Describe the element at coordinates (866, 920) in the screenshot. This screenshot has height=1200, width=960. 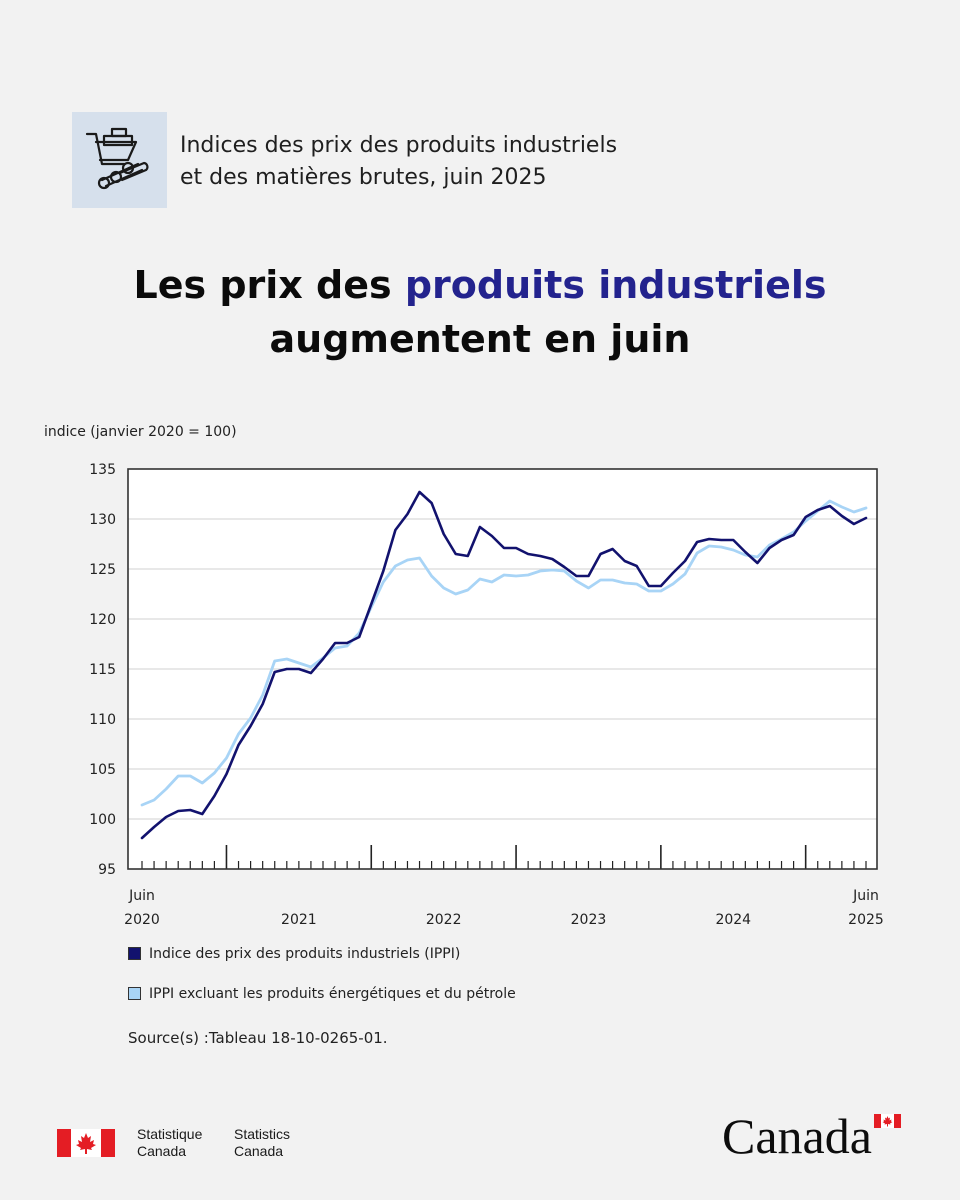
I see `x-tick-label-year: 2025` at that location.